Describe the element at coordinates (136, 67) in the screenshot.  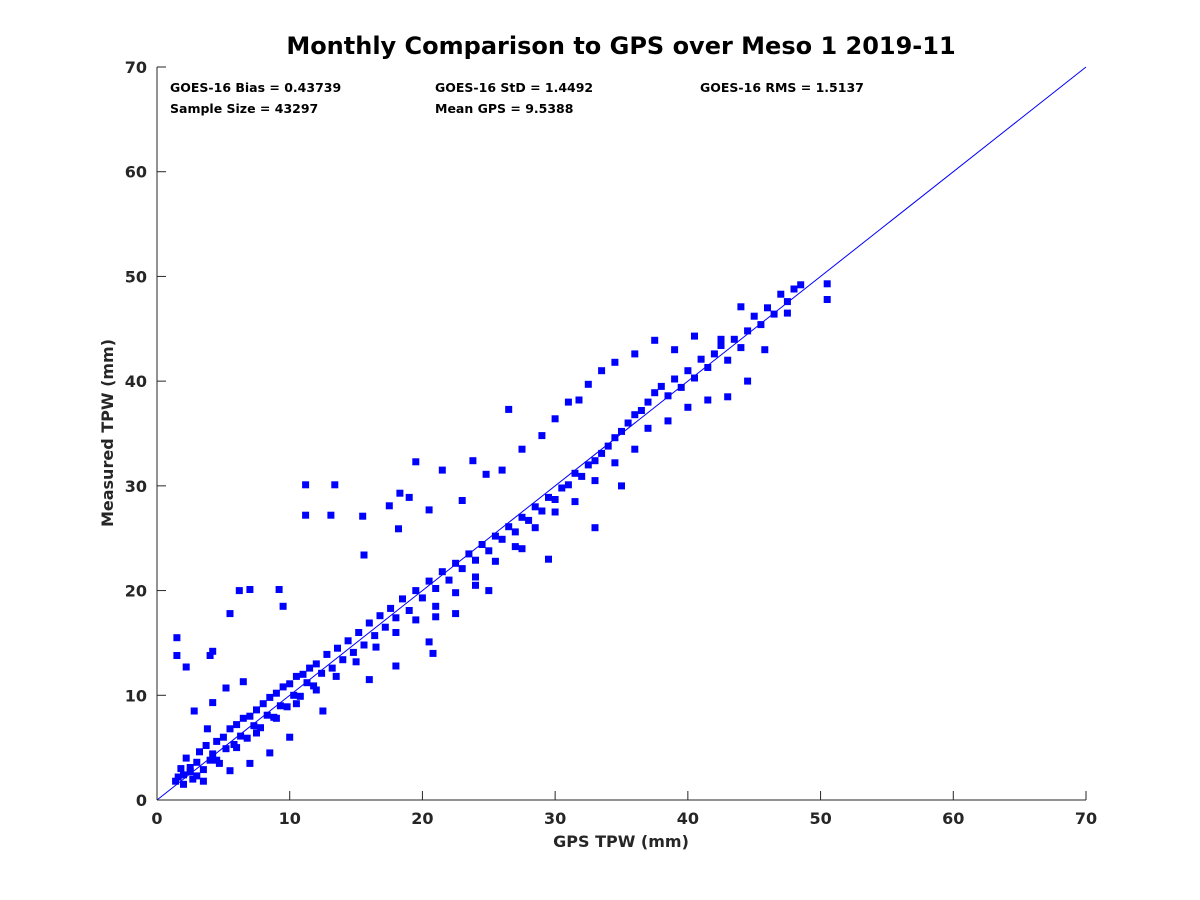
I see `y-tick-label: 70` at that location.